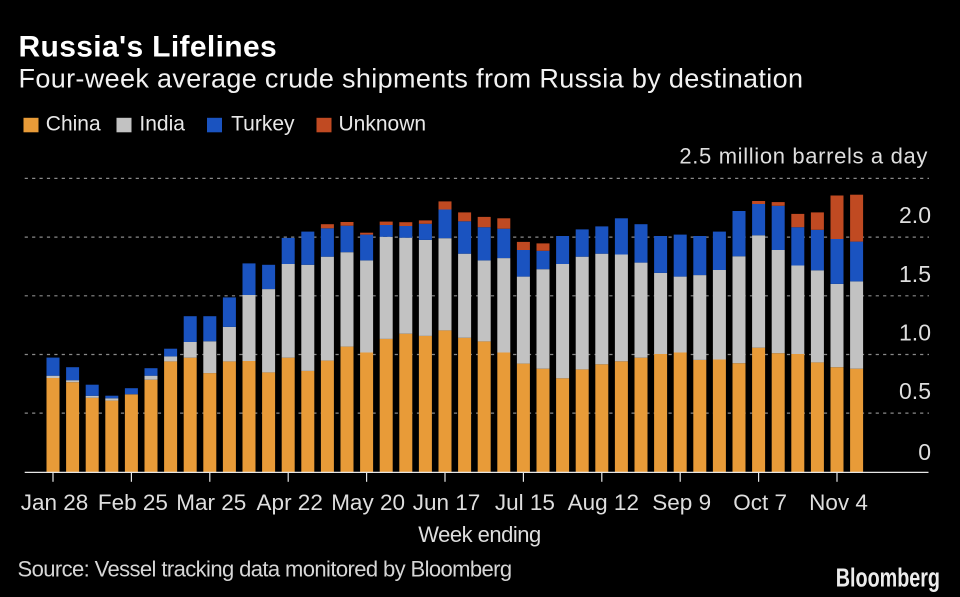  What do you see at coordinates (888, 577) in the screenshot?
I see `svg-text: Bloomberg` at bounding box center [888, 577].